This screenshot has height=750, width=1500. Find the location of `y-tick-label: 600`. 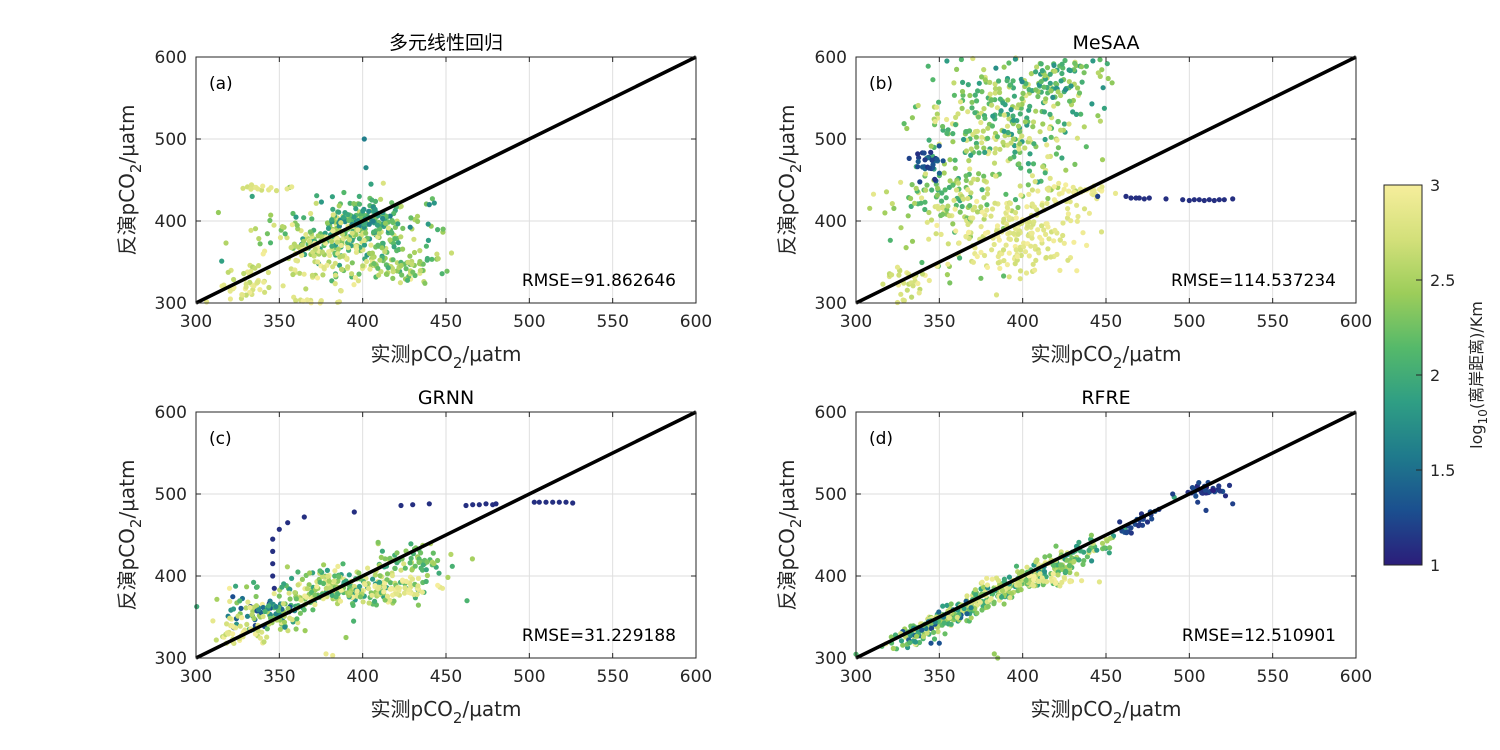

y-tick-label: 600 is located at coordinates (171, 413).